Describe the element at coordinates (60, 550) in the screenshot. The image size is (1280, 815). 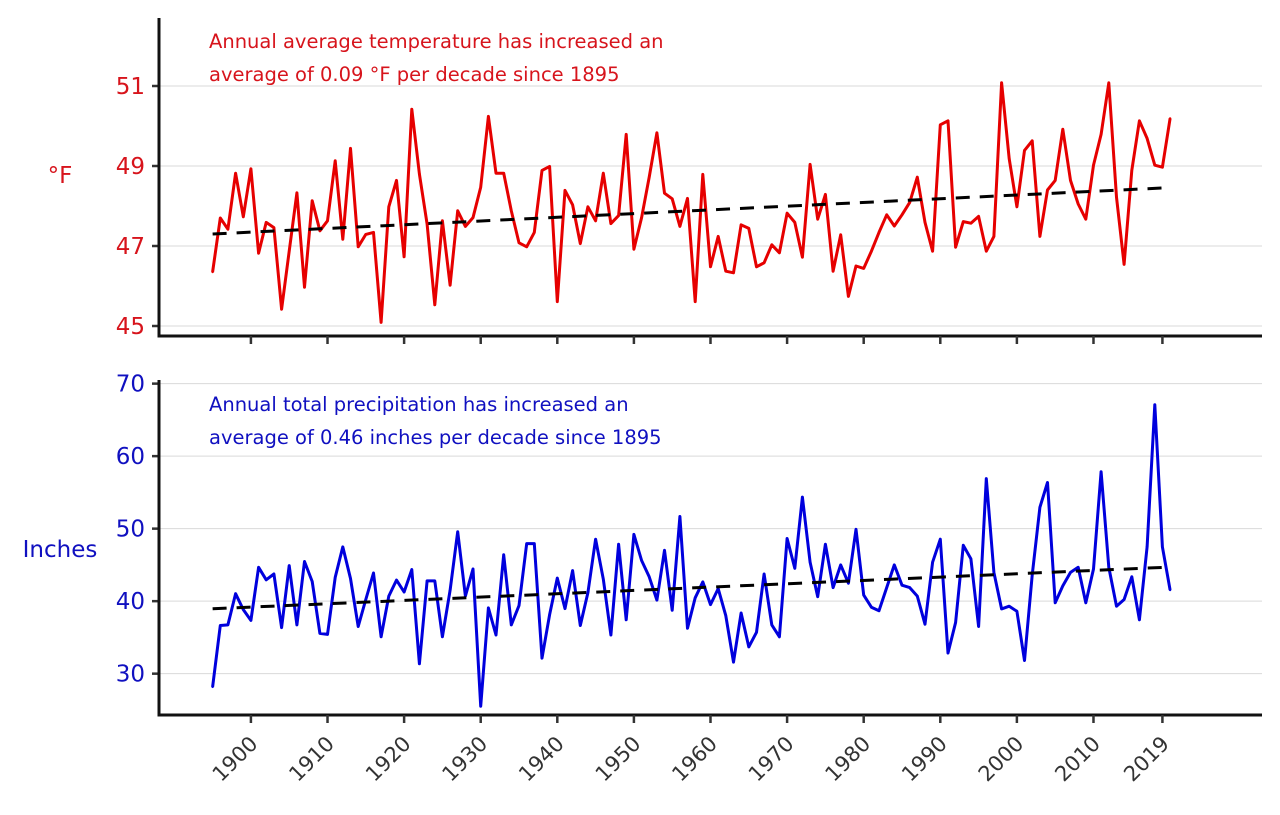
I see `precipitation-y-axis-label: Inches` at that location.